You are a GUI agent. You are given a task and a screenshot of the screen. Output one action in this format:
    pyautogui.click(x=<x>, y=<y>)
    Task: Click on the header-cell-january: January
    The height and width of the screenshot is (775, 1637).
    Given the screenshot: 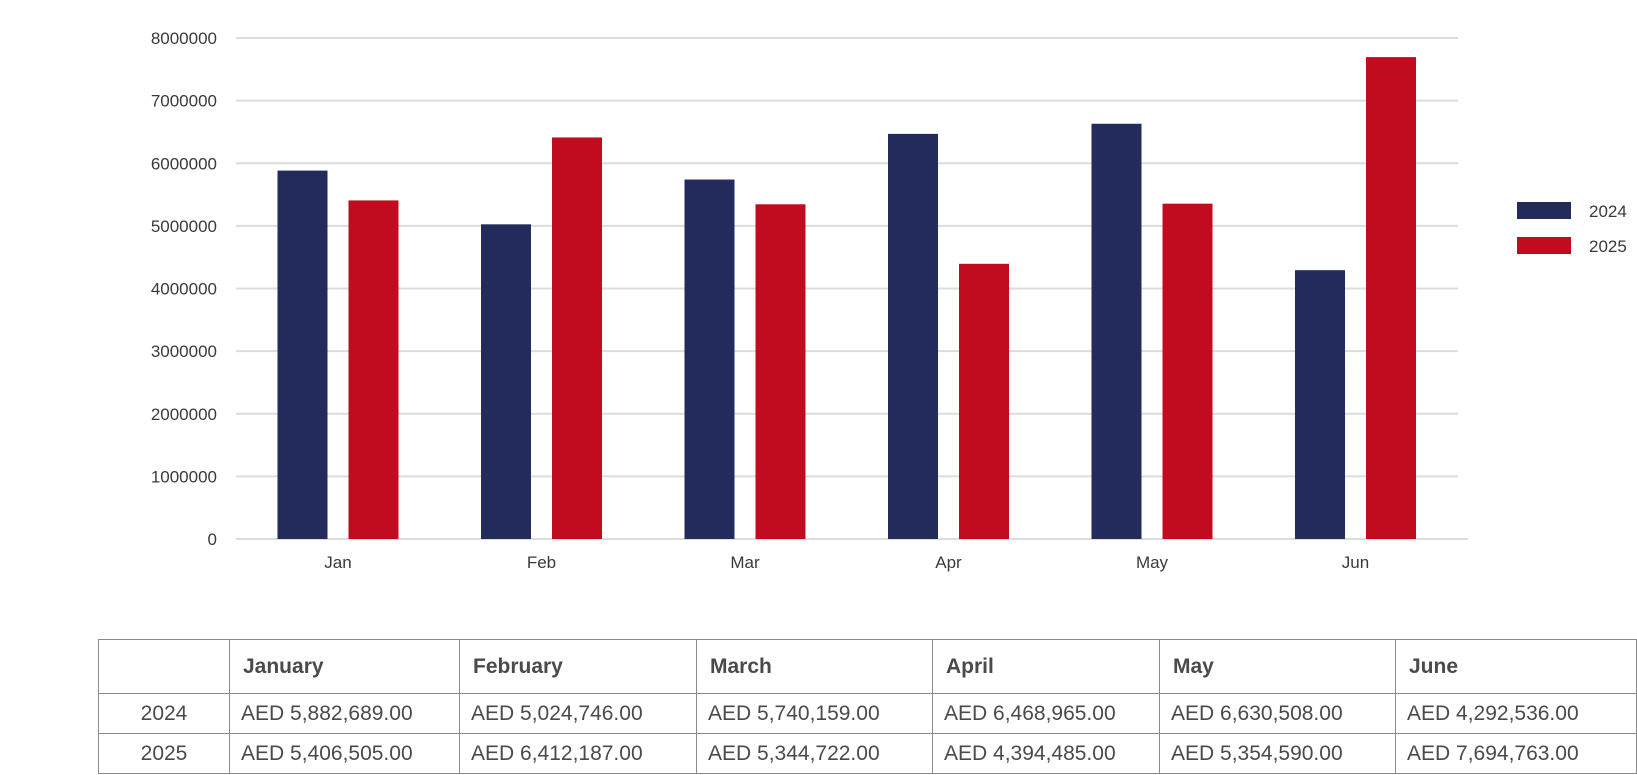 What is the action you would take?
    pyautogui.click(x=344, y=666)
    